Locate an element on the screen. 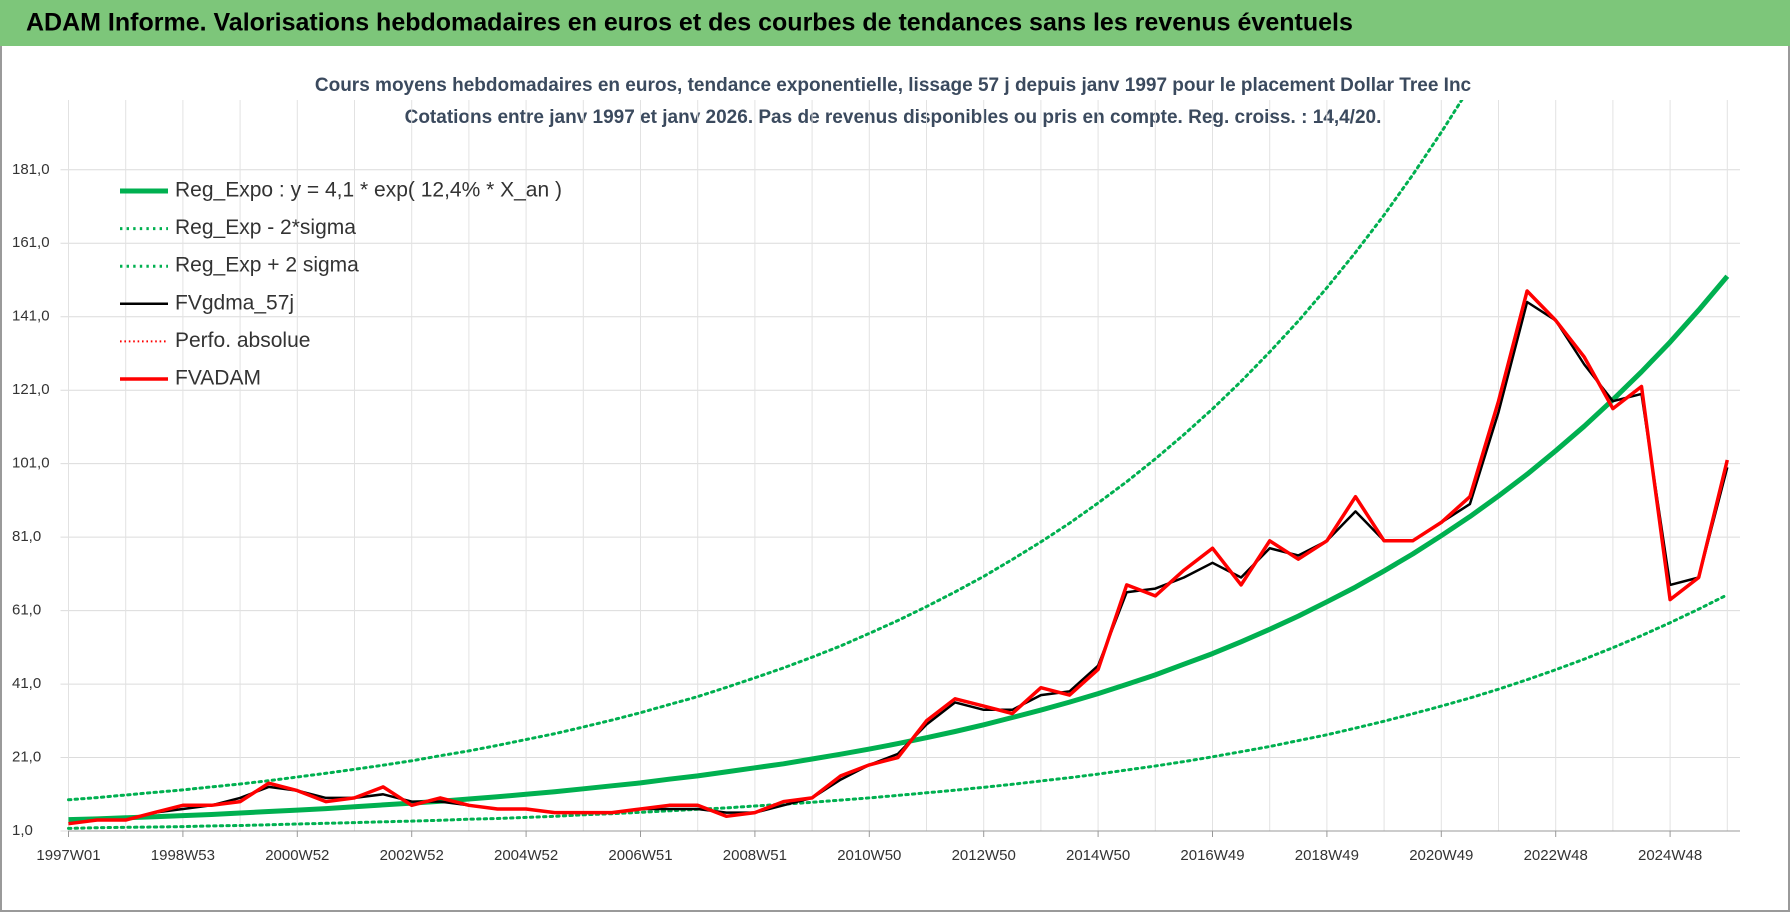 Image resolution: width=1790 pixels, height=917 pixels. y-tick-label: 21,0 is located at coordinates (26, 757).